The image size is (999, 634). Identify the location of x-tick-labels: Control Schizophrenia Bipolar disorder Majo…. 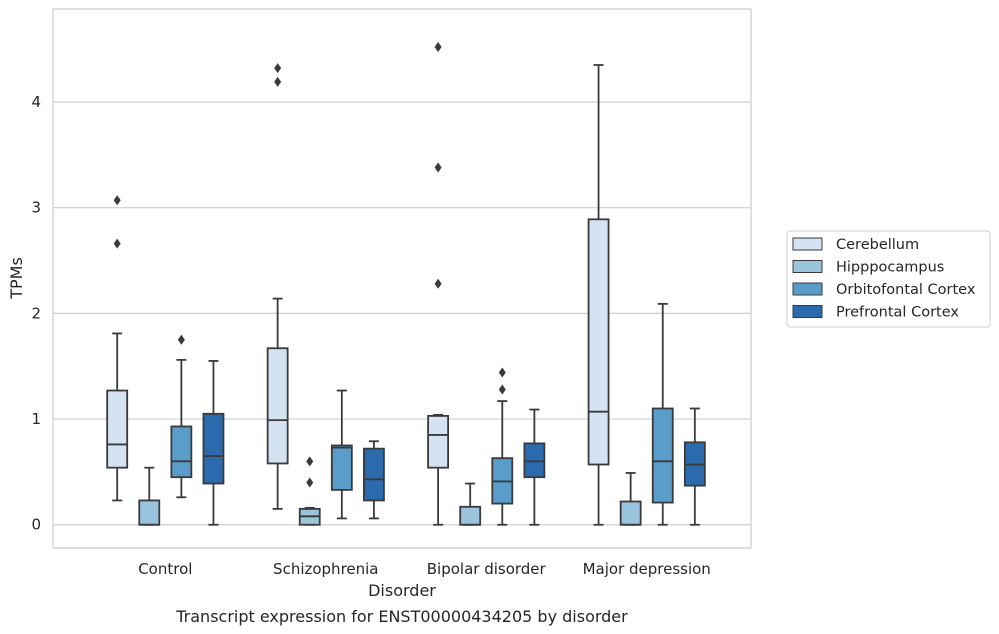
(424, 569).